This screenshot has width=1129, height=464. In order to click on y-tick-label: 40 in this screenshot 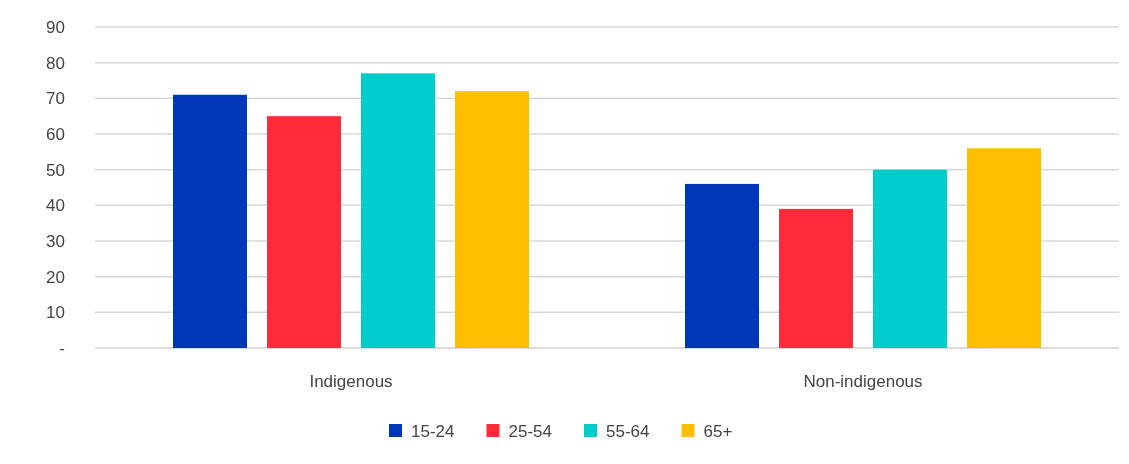, I will do `click(55, 206)`.